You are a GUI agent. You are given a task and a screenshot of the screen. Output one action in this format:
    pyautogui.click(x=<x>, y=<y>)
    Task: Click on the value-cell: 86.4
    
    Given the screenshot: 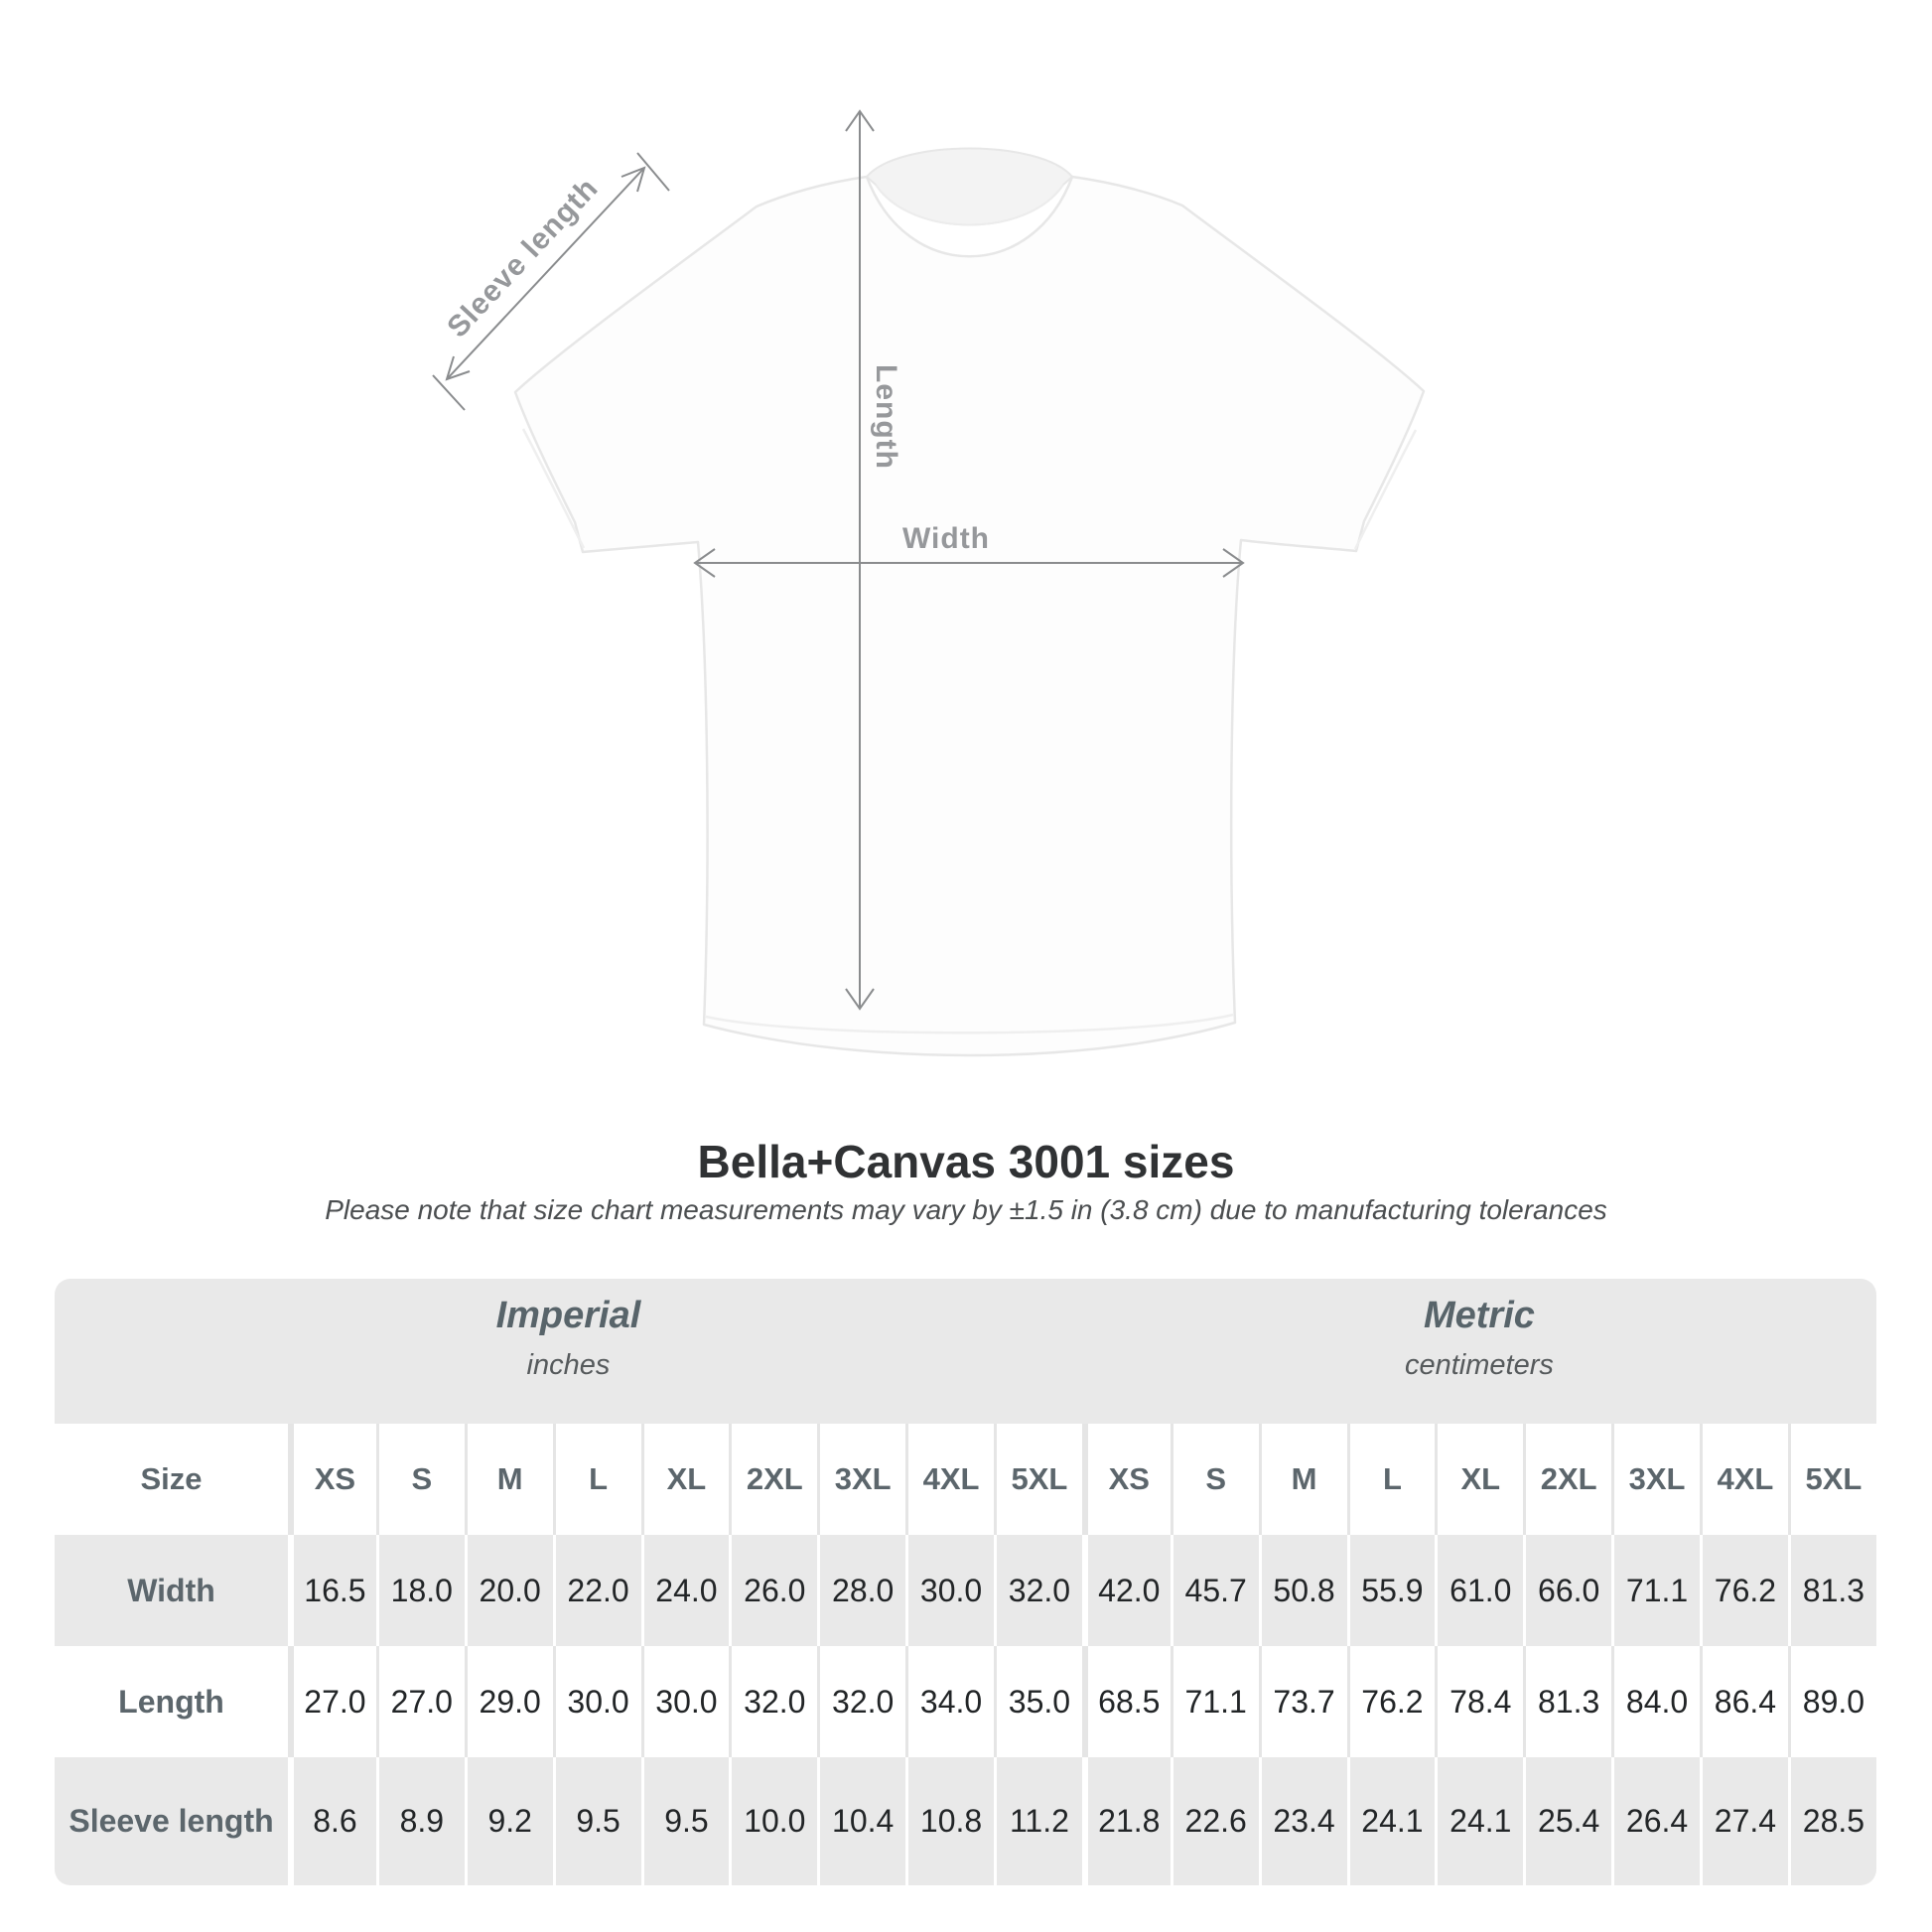 What is the action you would take?
    pyautogui.click(x=1744, y=1701)
    